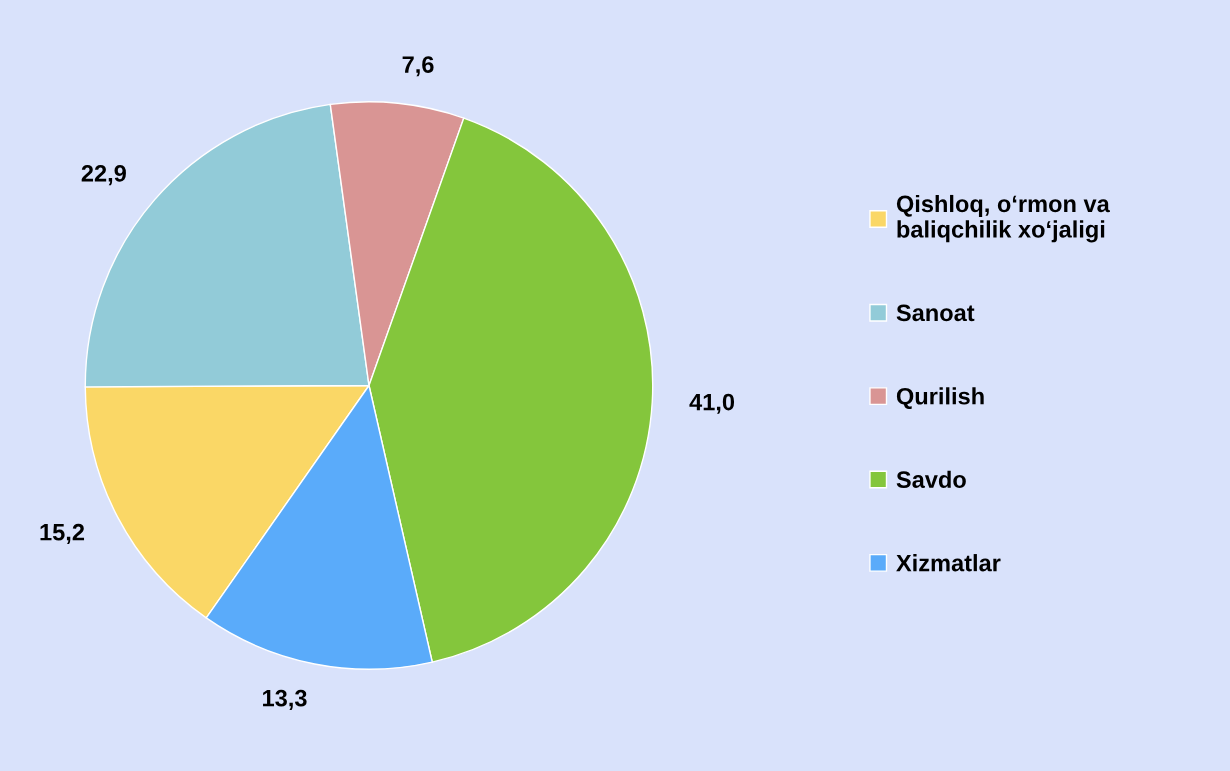 The height and width of the screenshot is (771, 1230). I want to click on data-label: 13,3, so click(285, 699).